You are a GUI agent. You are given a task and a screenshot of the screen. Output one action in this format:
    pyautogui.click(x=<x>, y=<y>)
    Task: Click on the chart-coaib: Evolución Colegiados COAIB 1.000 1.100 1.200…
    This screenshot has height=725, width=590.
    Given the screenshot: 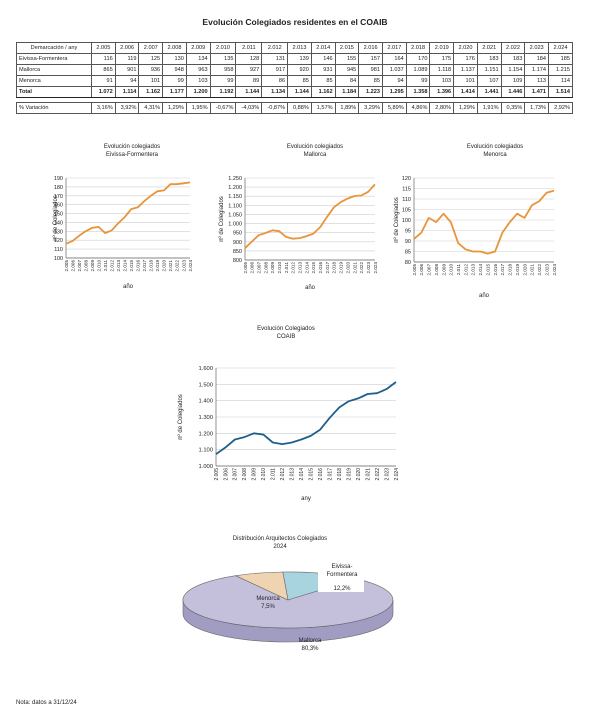 What is the action you would take?
    pyautogui.click(x=290, y=414)
    